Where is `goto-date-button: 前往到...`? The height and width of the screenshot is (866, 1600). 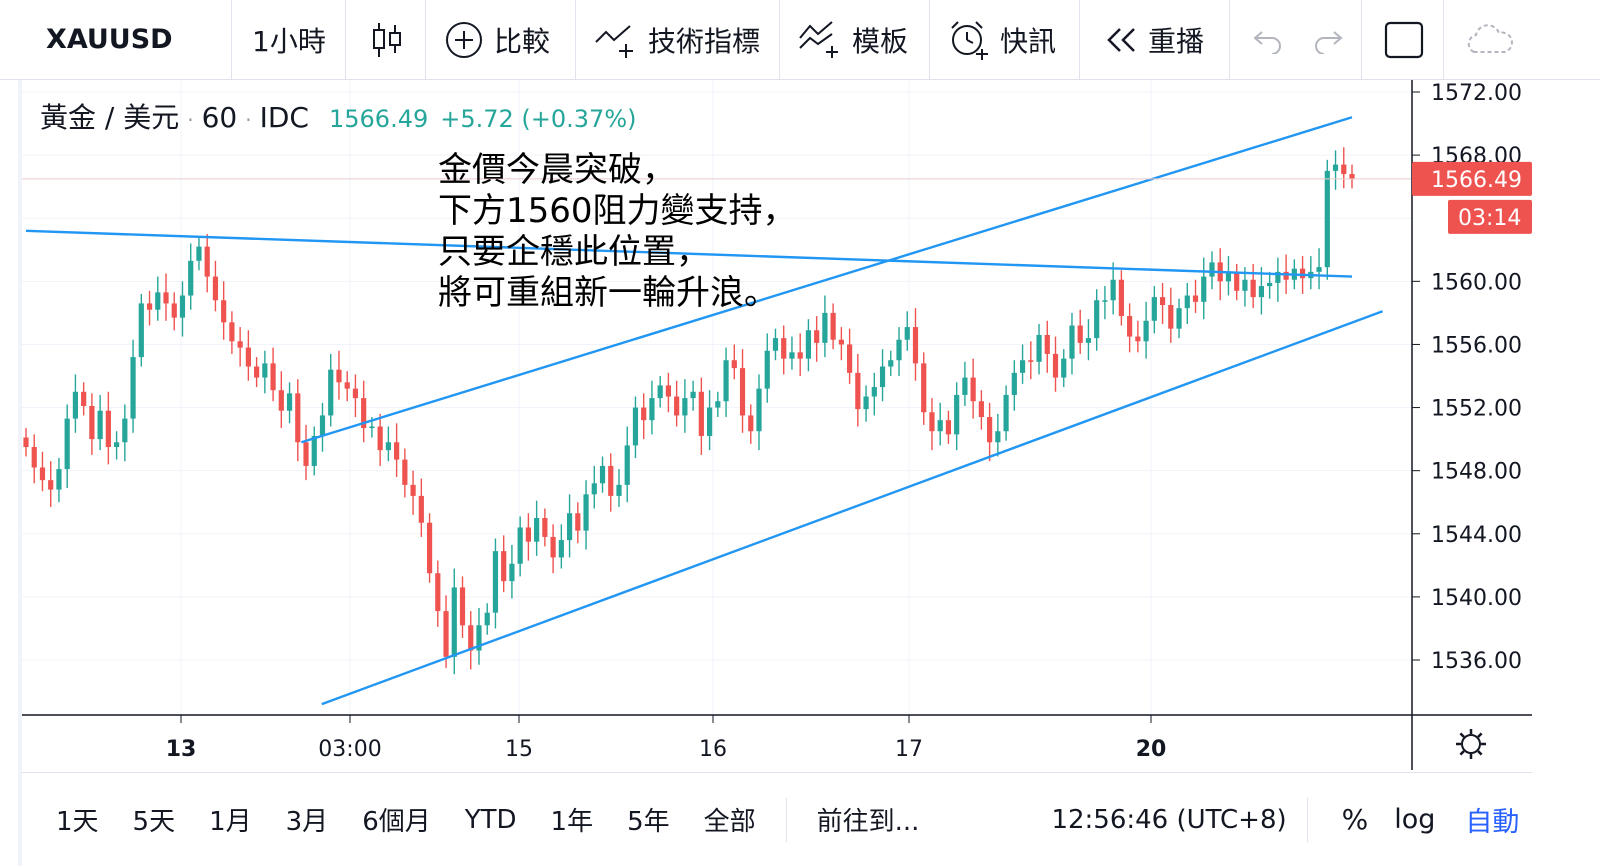
goto-date-button: 前往到... is located at coordinates (868, 822).